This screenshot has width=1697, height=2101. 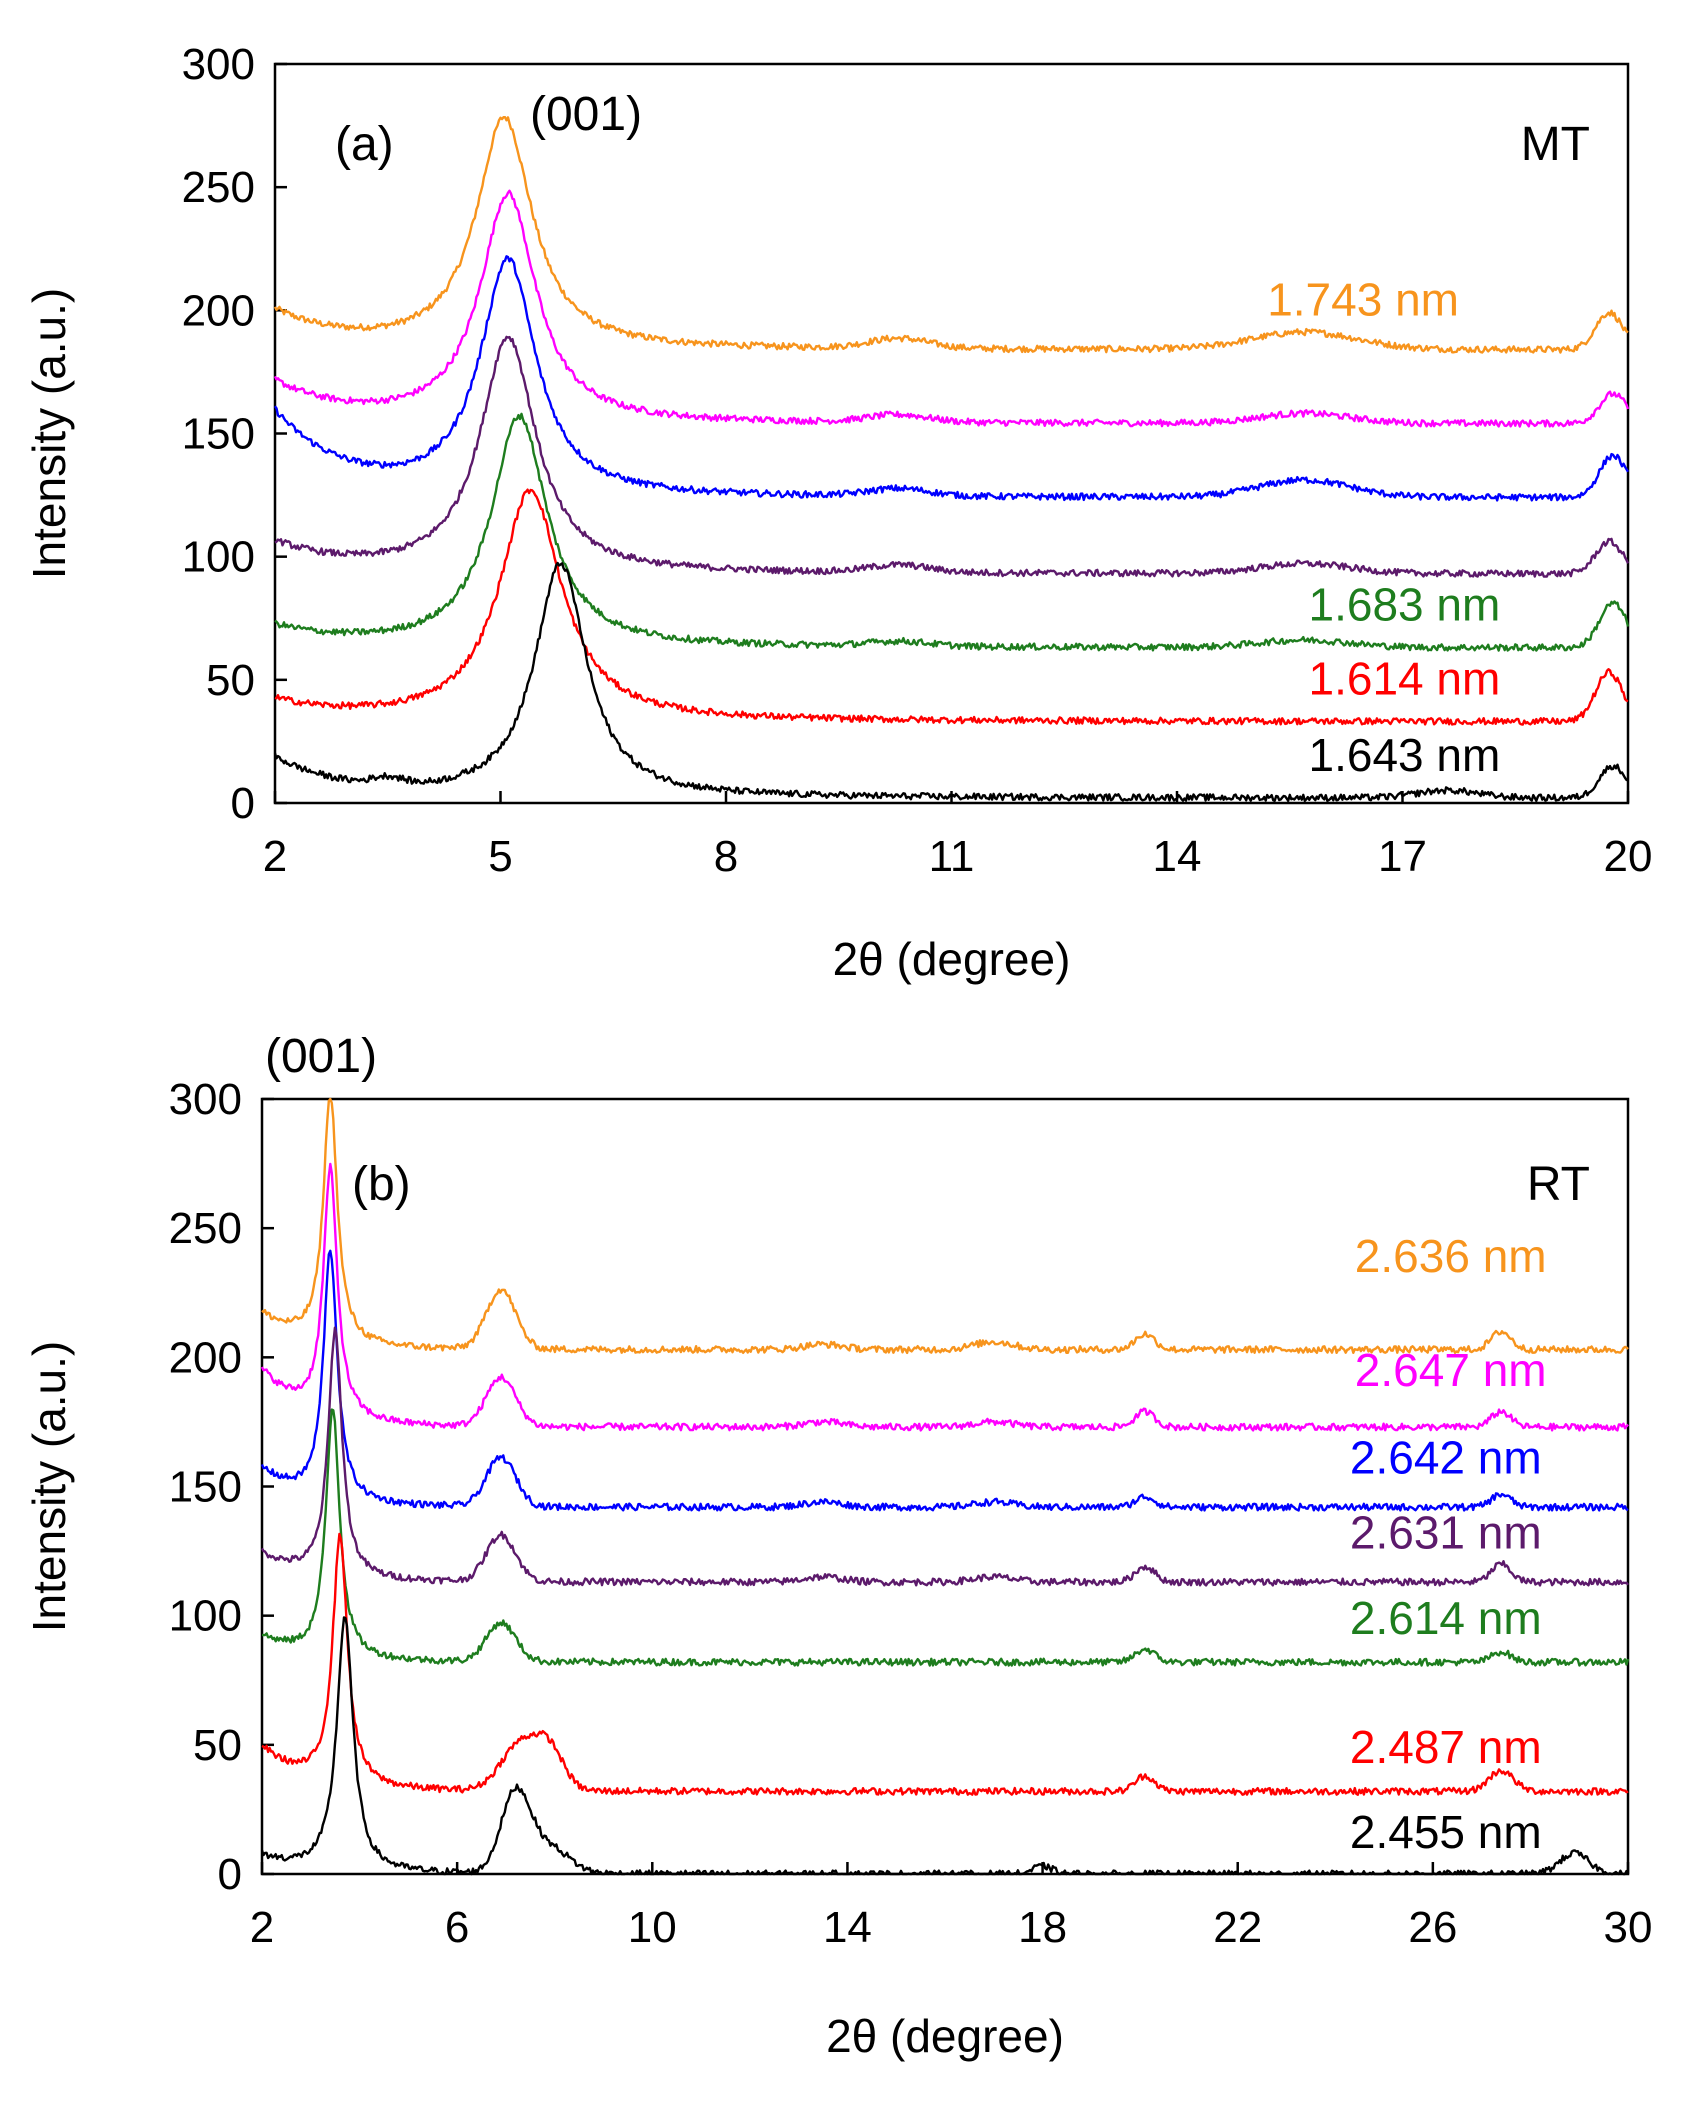 What do you see at coordinates (1402, 856) in the screenshot?
I see `x-tick-label: 17` at bounding box center [1402, 856].